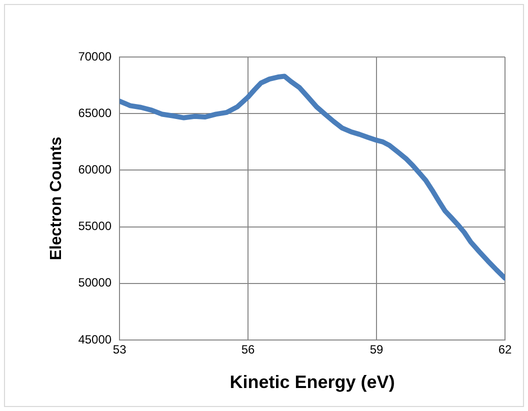 This screenshot has height=411, width=528. What do you see at coordinates (119, 349) in the screenshot?
I see `x-tick-label: 53` at bounding box center [119, 349].